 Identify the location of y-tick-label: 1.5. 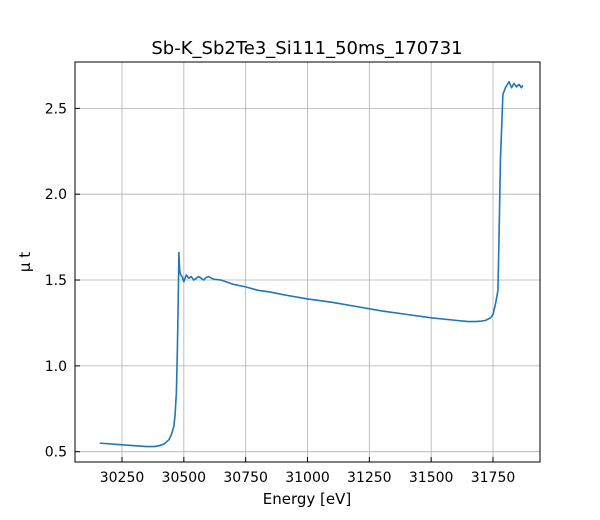
(56, 281).